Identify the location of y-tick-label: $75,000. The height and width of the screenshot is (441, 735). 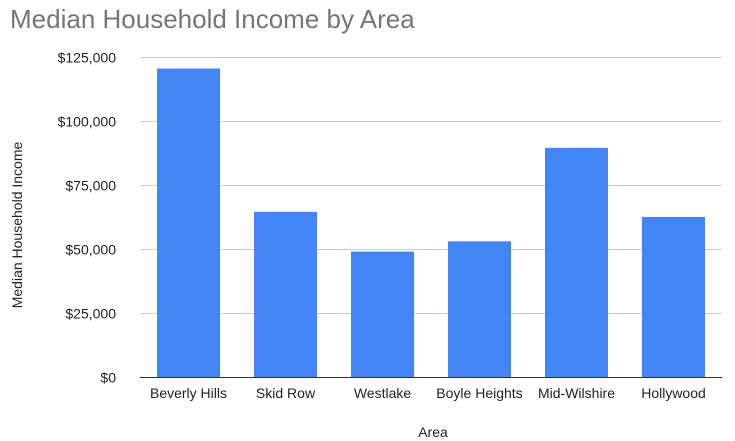
(90, 186).